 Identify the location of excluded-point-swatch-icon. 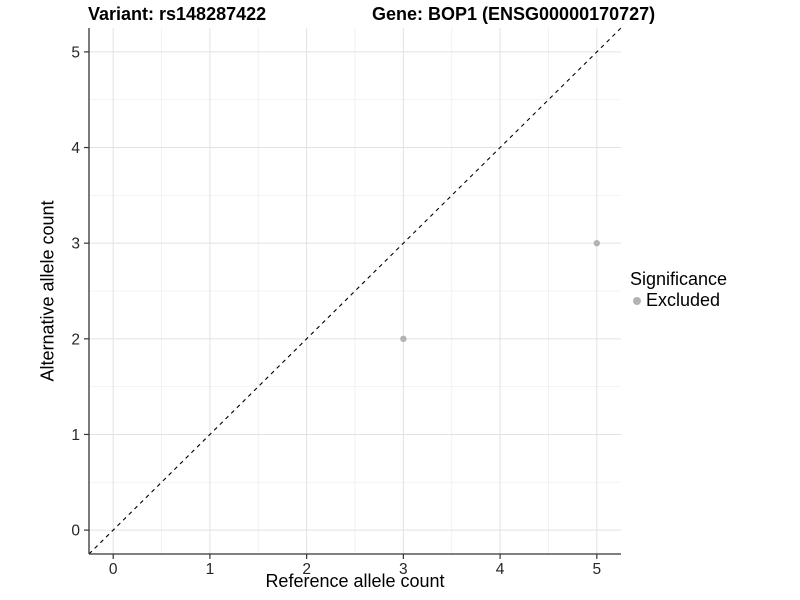
(637, 300).